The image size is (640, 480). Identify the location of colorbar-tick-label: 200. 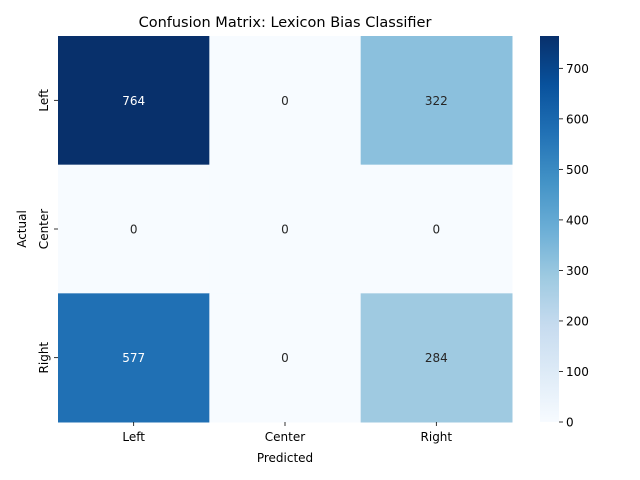
(577, 321).